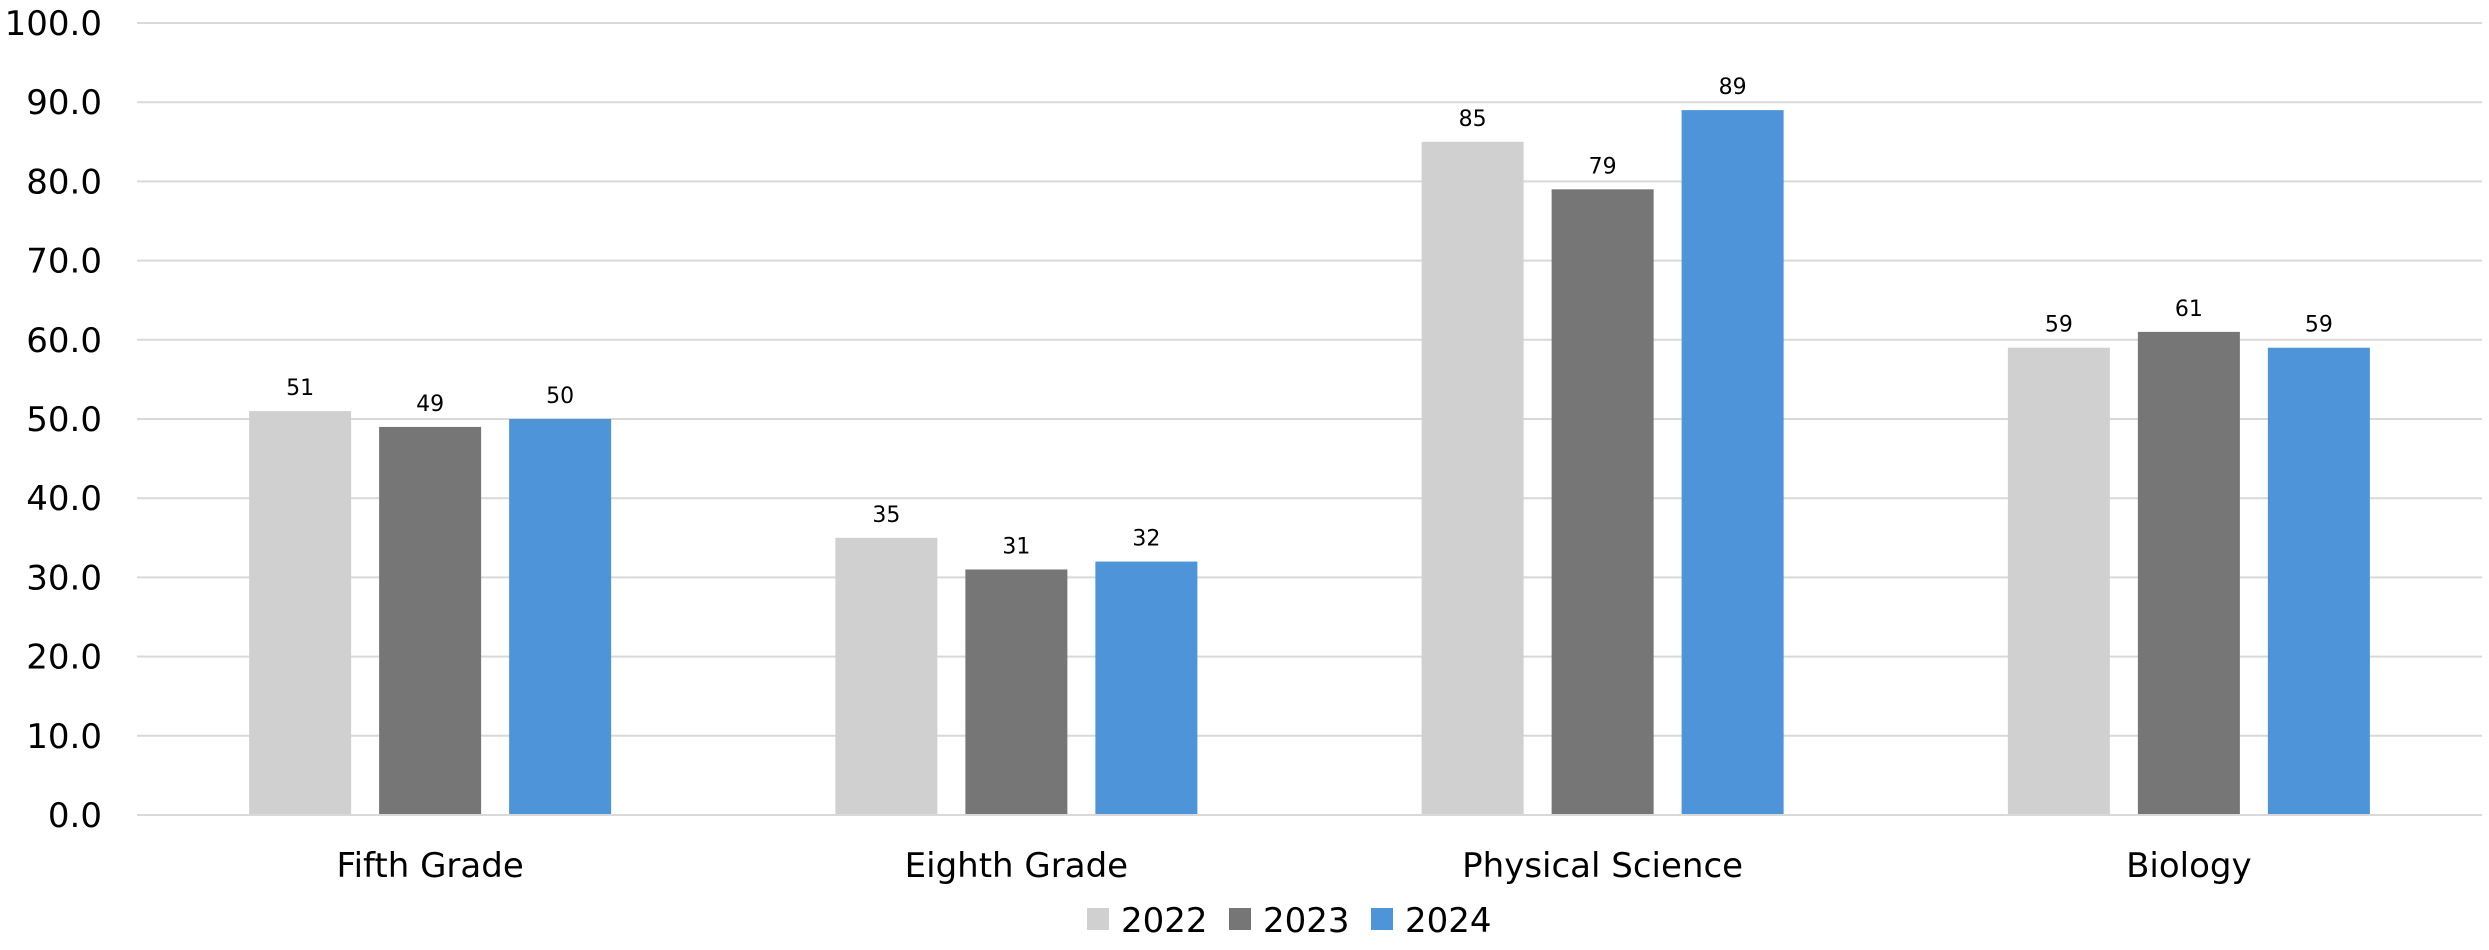 The image size is (2489, 950). What do you see at coordinates (1240, 919) in the screenshot?
I see `legend-swatch-2023` at bounding box center [1240, 919].